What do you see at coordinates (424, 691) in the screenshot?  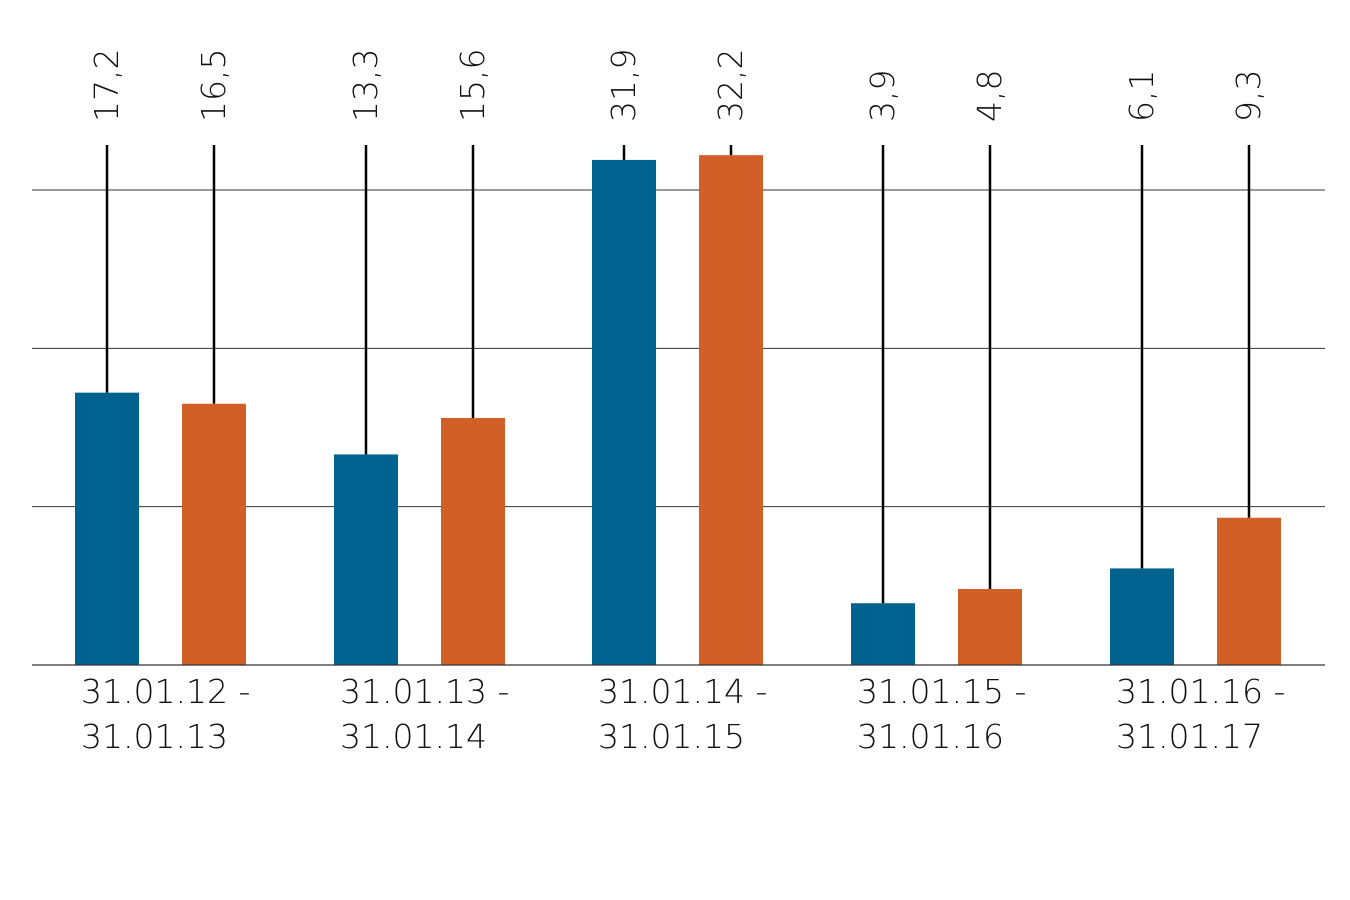 I see `x-tick-label: 31.01.13 -` at bounding box center [424, 691].